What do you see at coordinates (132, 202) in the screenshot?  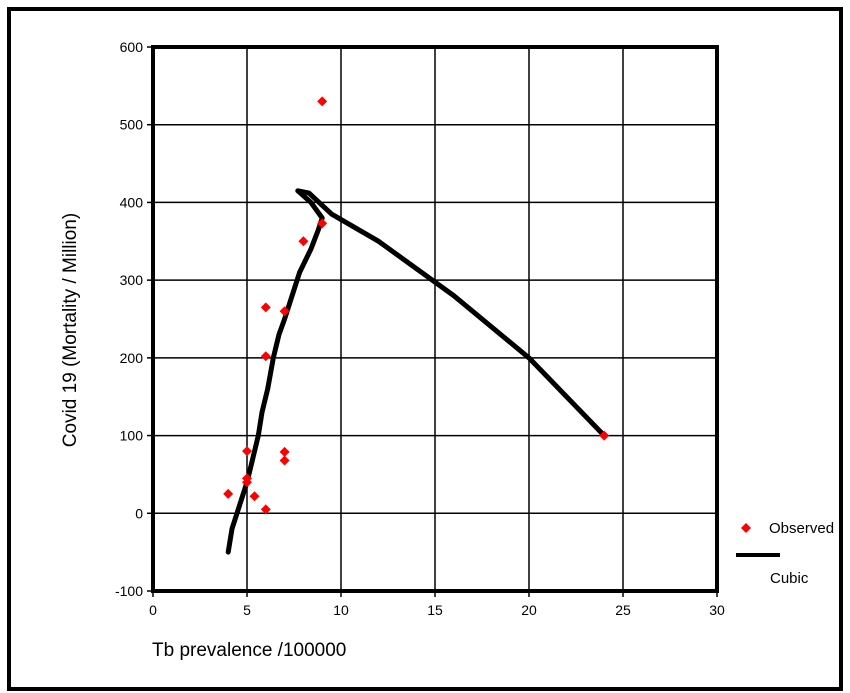 I see `y-tick-label: 400` at bounding box center [132, 202].